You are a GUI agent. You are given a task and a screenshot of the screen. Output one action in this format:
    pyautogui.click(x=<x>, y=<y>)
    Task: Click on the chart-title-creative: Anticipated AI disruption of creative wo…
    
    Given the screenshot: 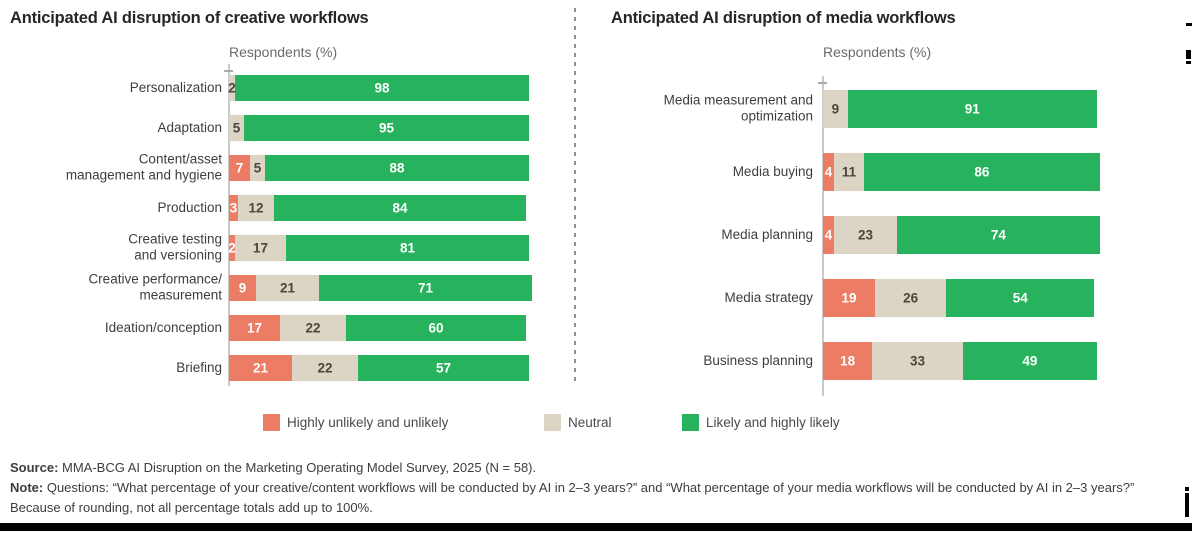 What is the action you would take?
    pyautogui.click(x=189, y=18)
    